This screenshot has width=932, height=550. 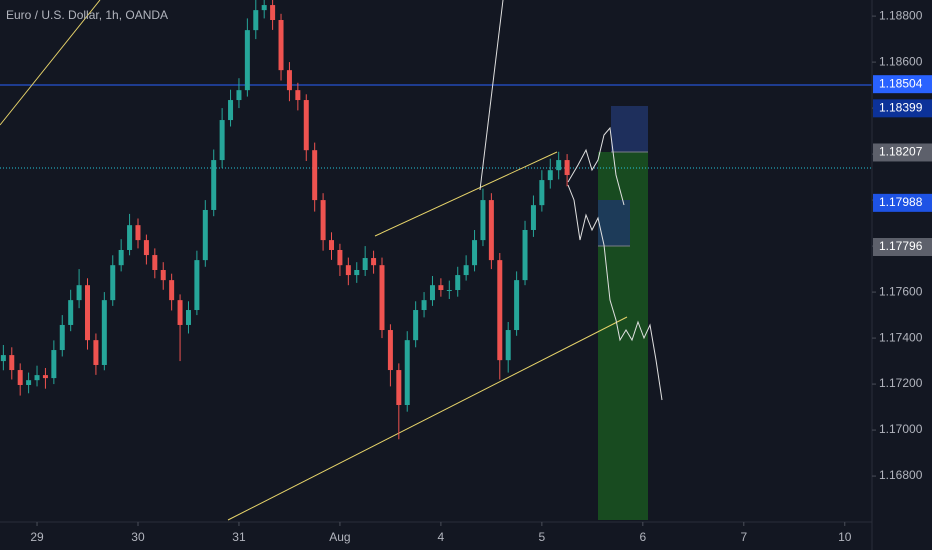 I want to click on y-tick-label: 1.17200, so click(x=901, y=383).